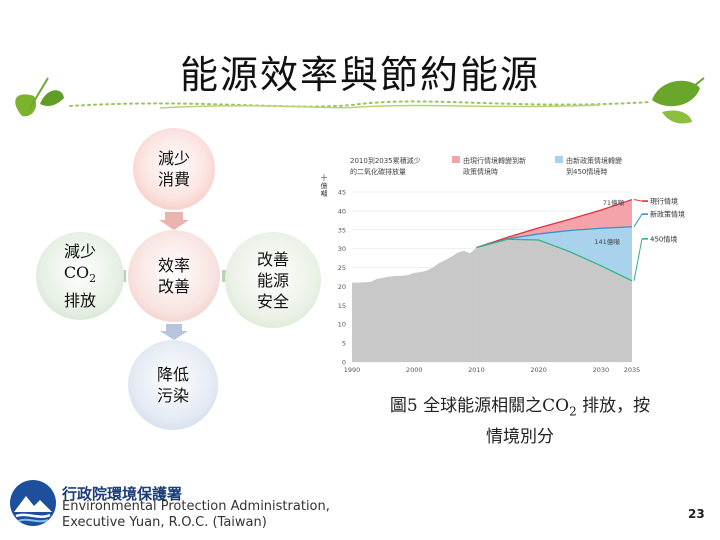  Describe the element at coordinates (174, 169) in the screenshot. I see `diagram-node-reduce-consumption: 減少 消費` at that location.